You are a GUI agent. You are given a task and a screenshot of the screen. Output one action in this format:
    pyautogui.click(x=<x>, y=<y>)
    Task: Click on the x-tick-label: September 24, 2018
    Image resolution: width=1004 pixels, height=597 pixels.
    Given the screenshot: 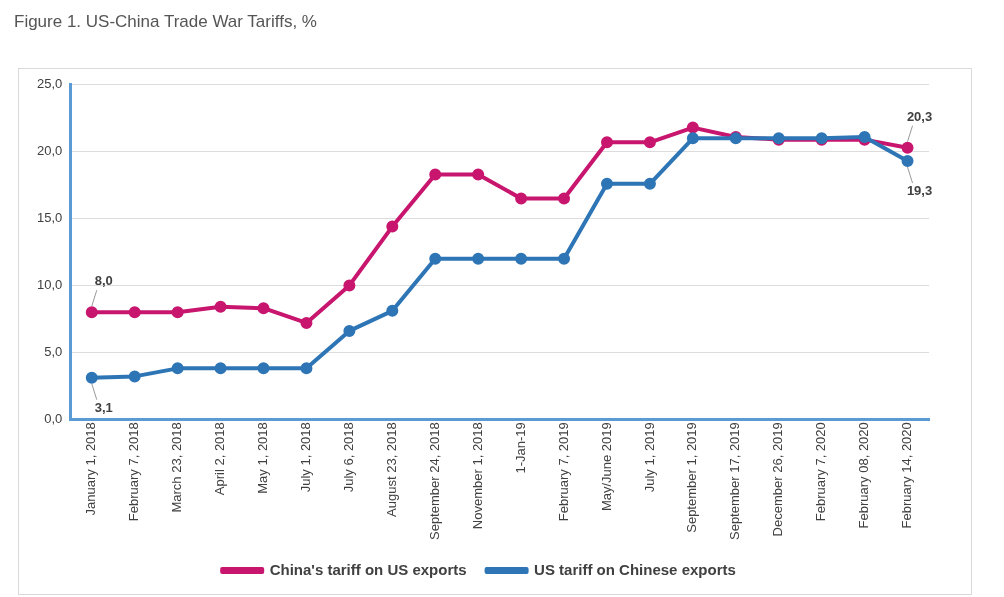 What is the action you would take?
    pyautogui.click(x=434, y=481)
    